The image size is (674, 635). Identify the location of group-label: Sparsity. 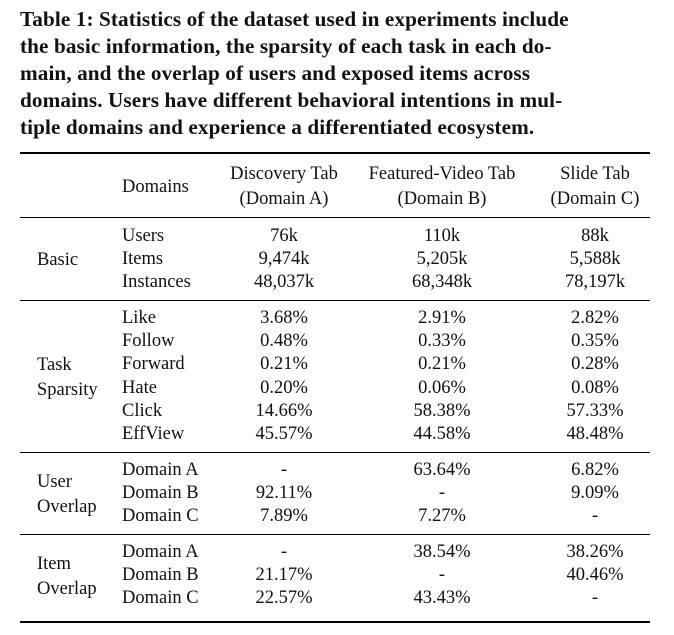
(67, 389).